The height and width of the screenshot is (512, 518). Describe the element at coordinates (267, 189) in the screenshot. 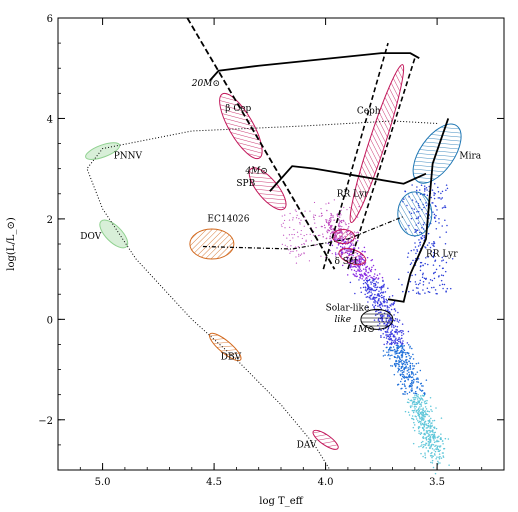

I see `region-SPB` at that location.